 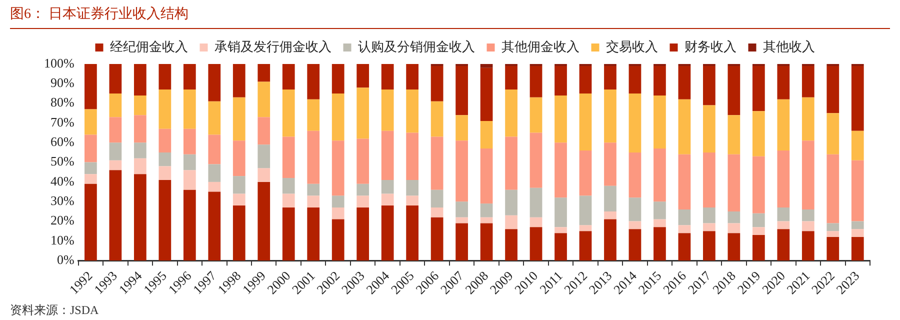 I want to click on y-tick-label: 10%, so click(x=62, y=240).